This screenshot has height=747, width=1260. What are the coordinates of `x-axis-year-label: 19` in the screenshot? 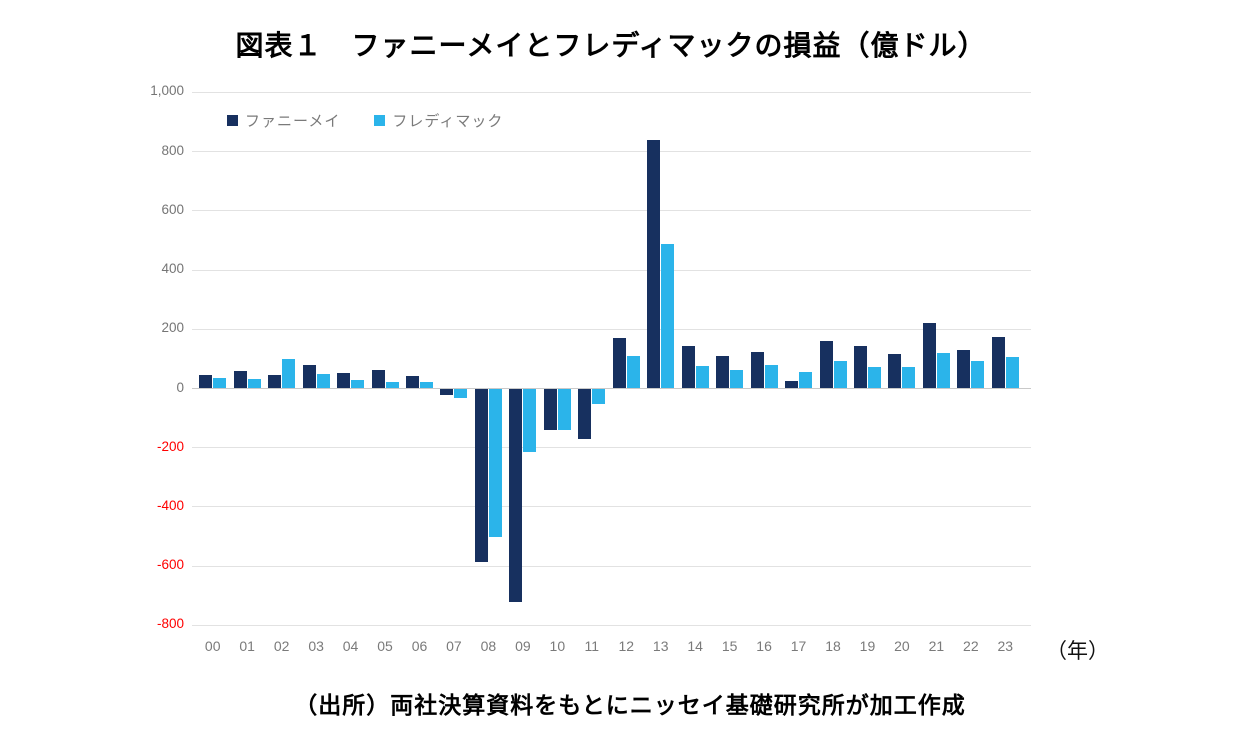 It's located at (867, 646).